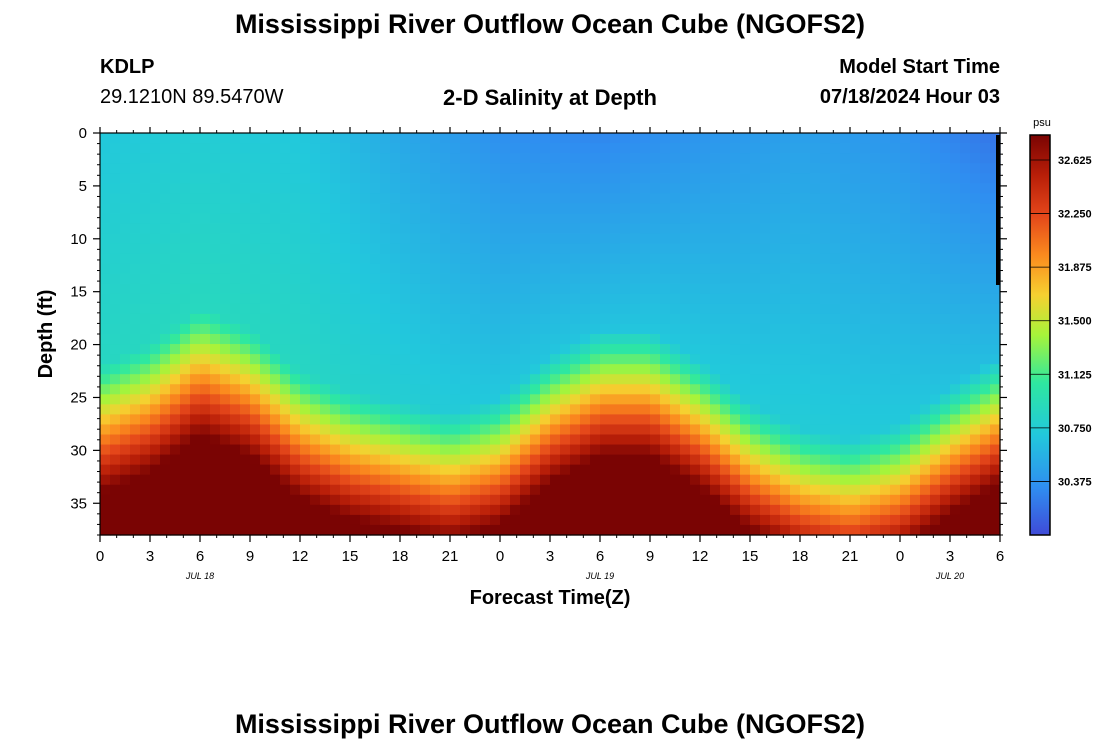 This screenshot has width=1100, height=750. What do you see at coordinates (192, 97) in the screenshot?
I see `station-coords: 29.1210N 89.5470W` at bounding box center [192, 97].